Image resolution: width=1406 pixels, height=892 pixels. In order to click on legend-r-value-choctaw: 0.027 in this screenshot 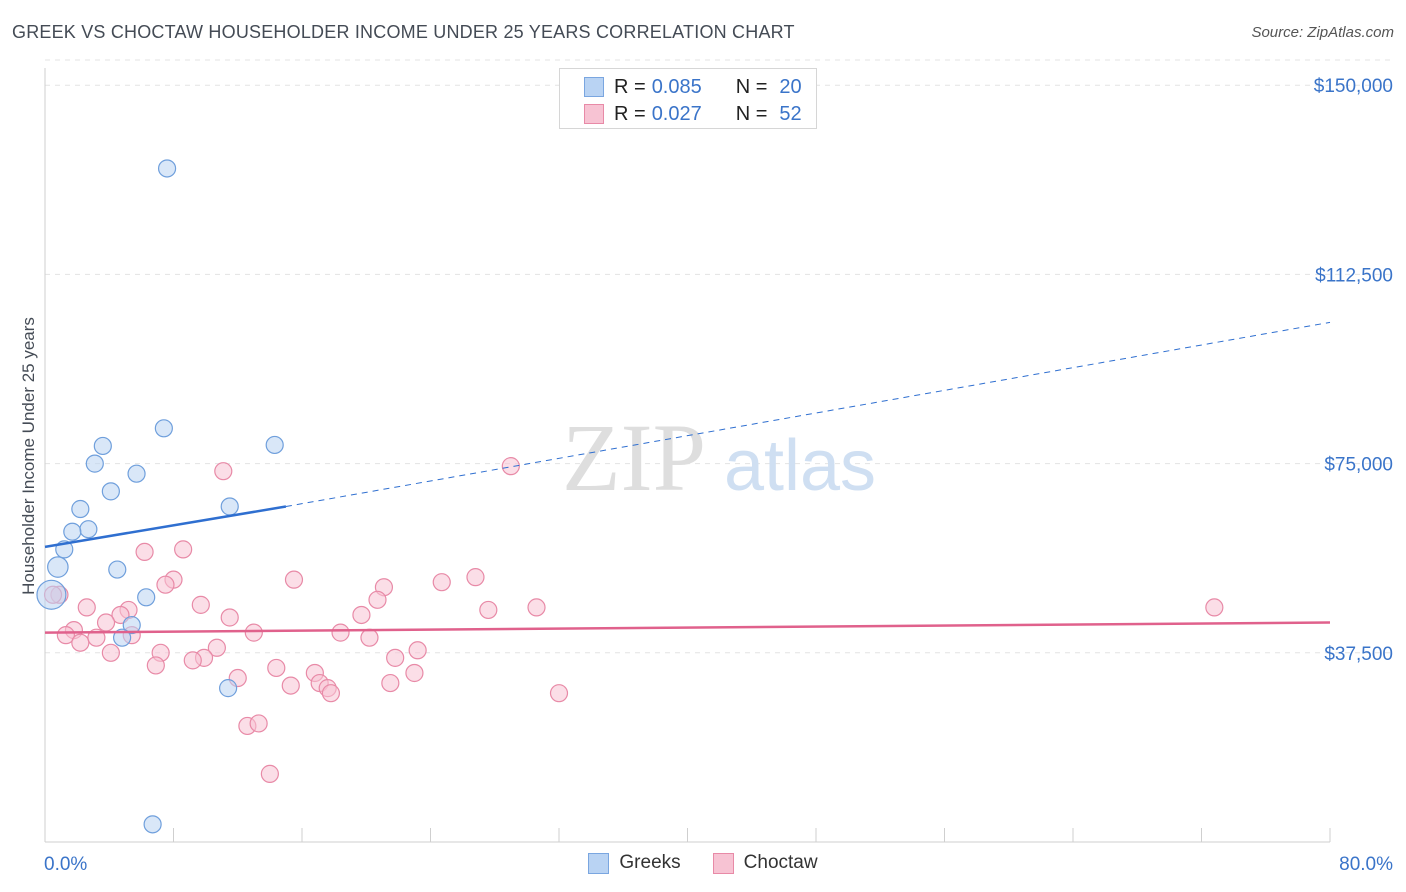, I will do `click(676, 113)`.